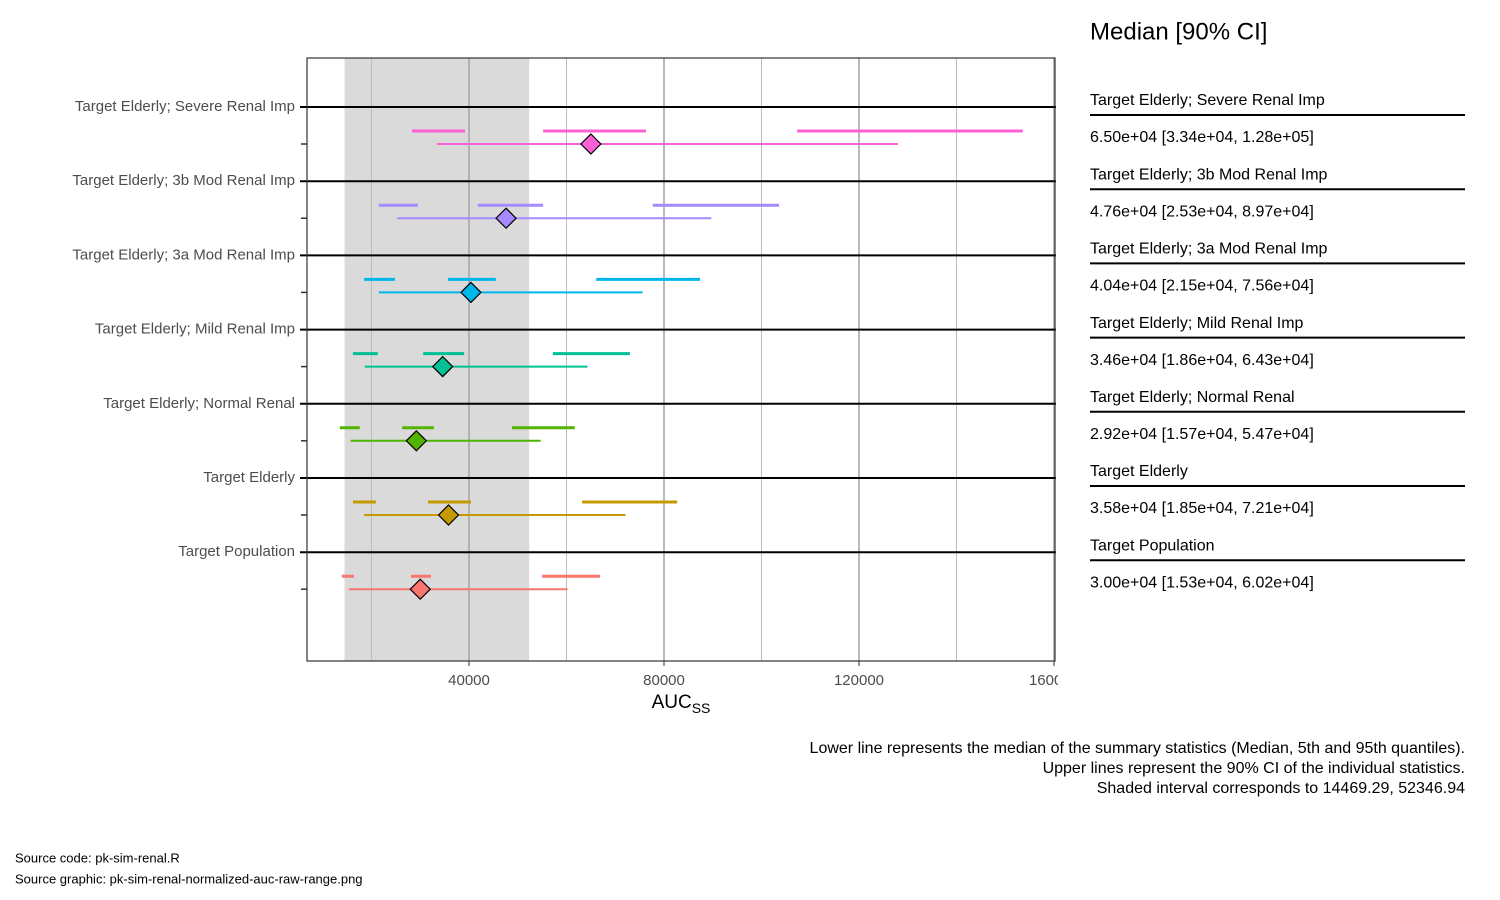  I want to click on y-tick-label: Target Elderly; Normal Renal, so click(199, 403).